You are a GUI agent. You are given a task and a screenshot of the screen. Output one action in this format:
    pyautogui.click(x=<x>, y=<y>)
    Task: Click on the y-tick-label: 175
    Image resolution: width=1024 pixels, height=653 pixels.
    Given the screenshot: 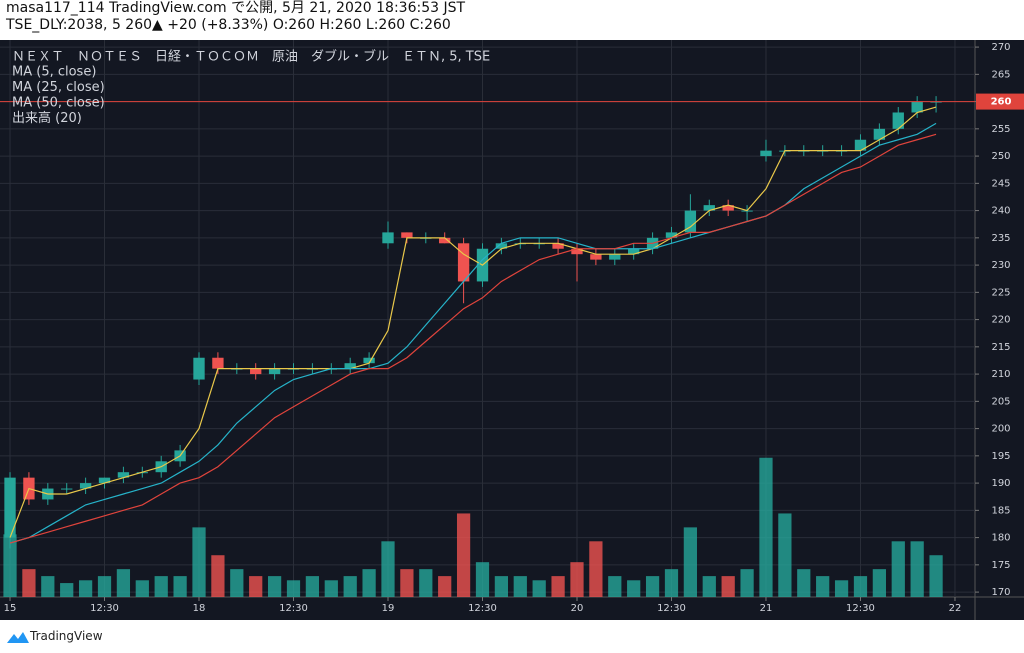 What is the action you would take?
    pyautogui.click(x=1000, y=565)
    